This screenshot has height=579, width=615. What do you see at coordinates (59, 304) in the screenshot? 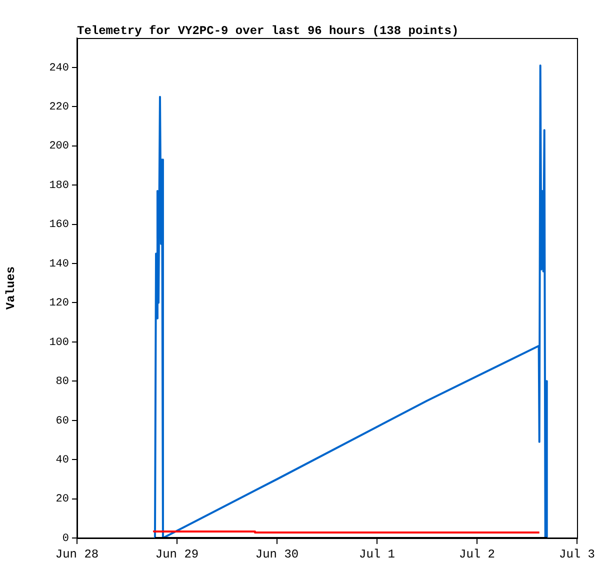
I see `y-tick-label: 120` at bounding box center [59, 304].